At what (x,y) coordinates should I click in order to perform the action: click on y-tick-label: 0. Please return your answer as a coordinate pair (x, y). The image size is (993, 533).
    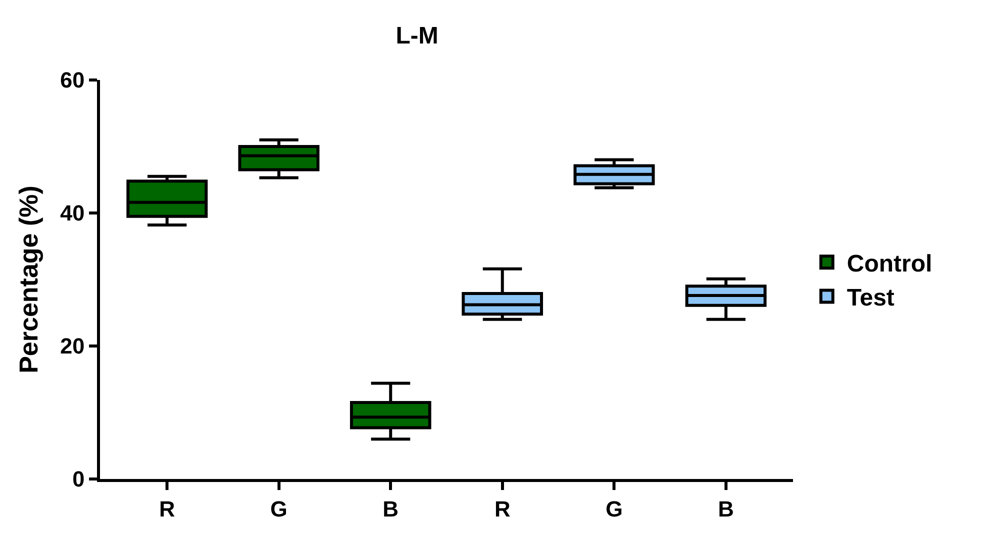
    Looking at the image, I should click on (78, 479).